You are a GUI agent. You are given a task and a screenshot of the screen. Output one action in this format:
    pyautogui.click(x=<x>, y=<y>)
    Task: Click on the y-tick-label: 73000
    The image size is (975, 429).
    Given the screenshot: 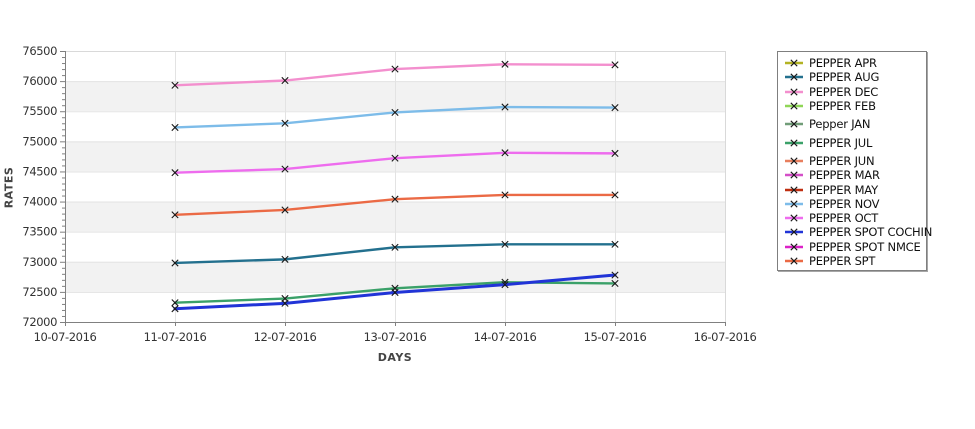 What is the action you would take?
    pyautogui.click(x=39, y=262)
    